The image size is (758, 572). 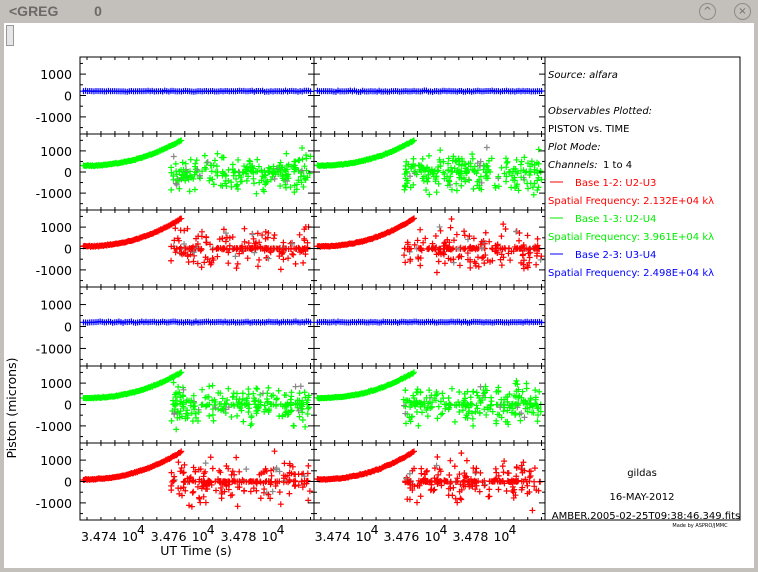 What do you see at coordinates (56, 383) in the screenshot?
I see `y-tick-label: 1000` at bounding box center [56, 383].